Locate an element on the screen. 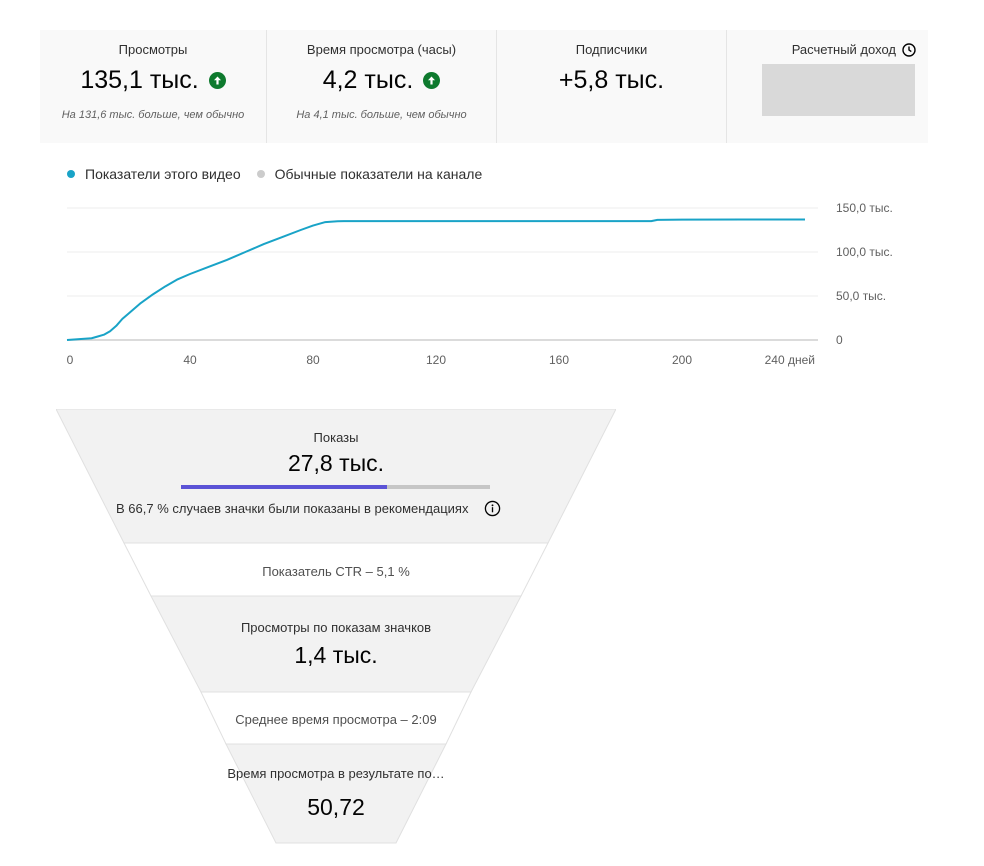 The height and width of the screenshot is (866, 984). watch-time-value-row: 4,2 тыс. is located at coordinates (381, 80).